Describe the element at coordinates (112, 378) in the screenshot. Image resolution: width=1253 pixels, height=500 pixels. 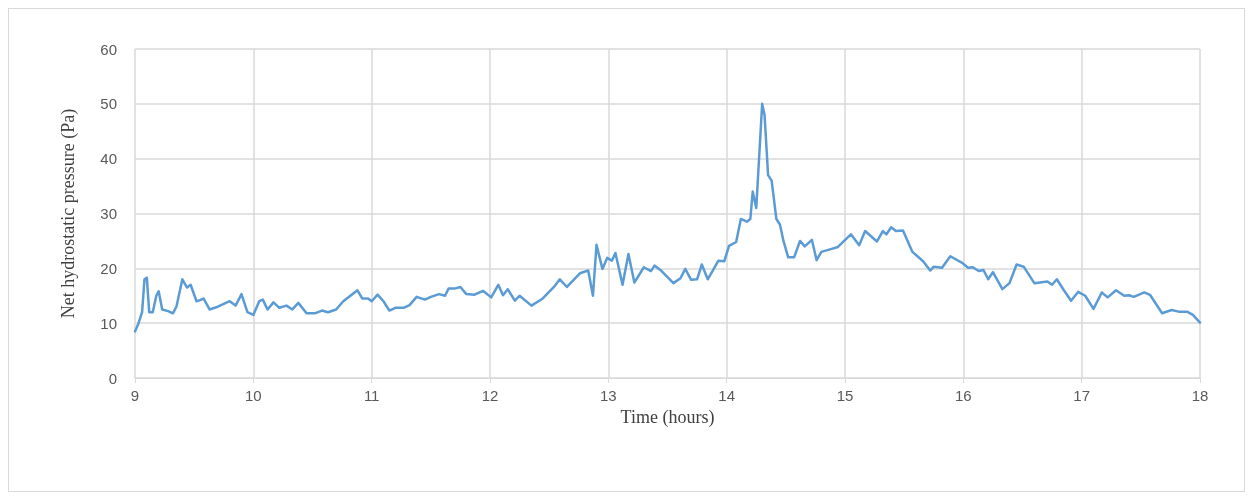
I see `y-tick-label: 0` at that location.